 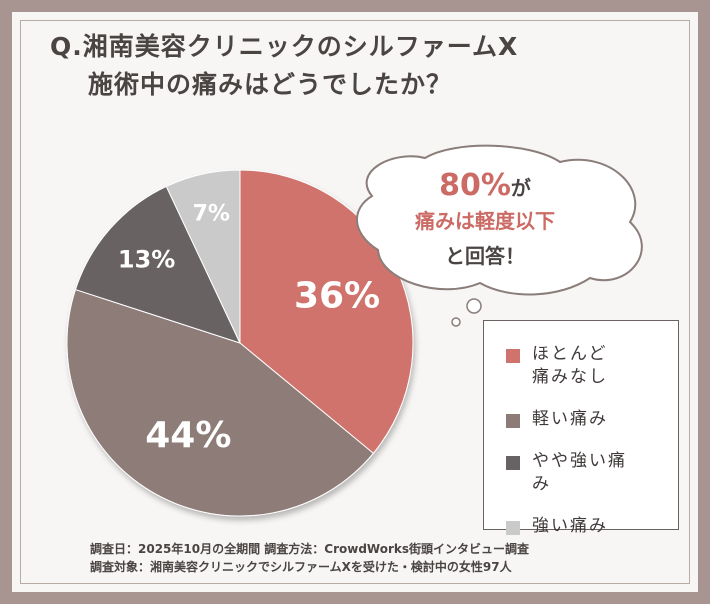 I want to click on legend-item: 軽い痛み, so click(x=592, y=419).